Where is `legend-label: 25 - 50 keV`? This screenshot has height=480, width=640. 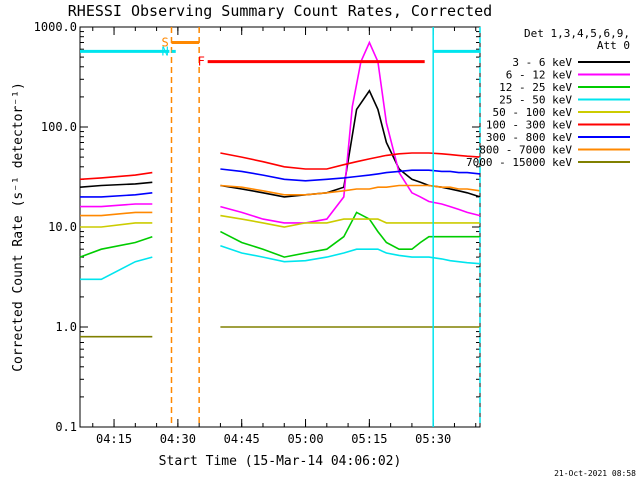
legend-label: 25 - 50 keV is located at coordinates (535, 100).